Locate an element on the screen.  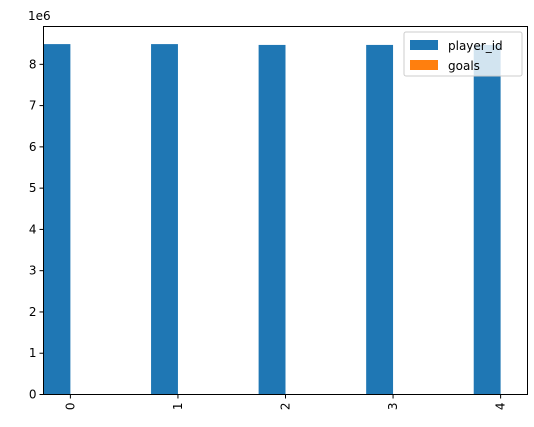
y-axis-ticks: 0 1 2 3 4 5 6 7 8 is located at coordinates (36, 229).